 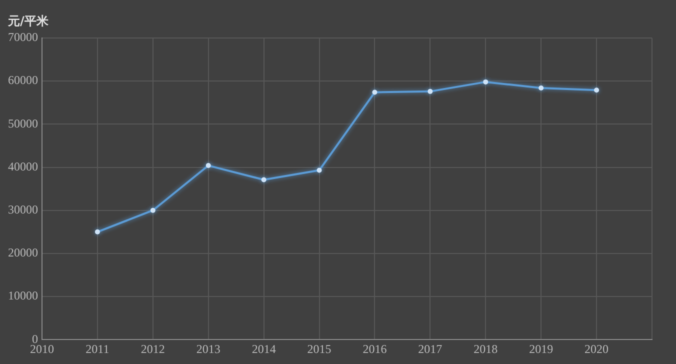 I want to click on x-tick-label: 2018, so click(x=486, y=349).